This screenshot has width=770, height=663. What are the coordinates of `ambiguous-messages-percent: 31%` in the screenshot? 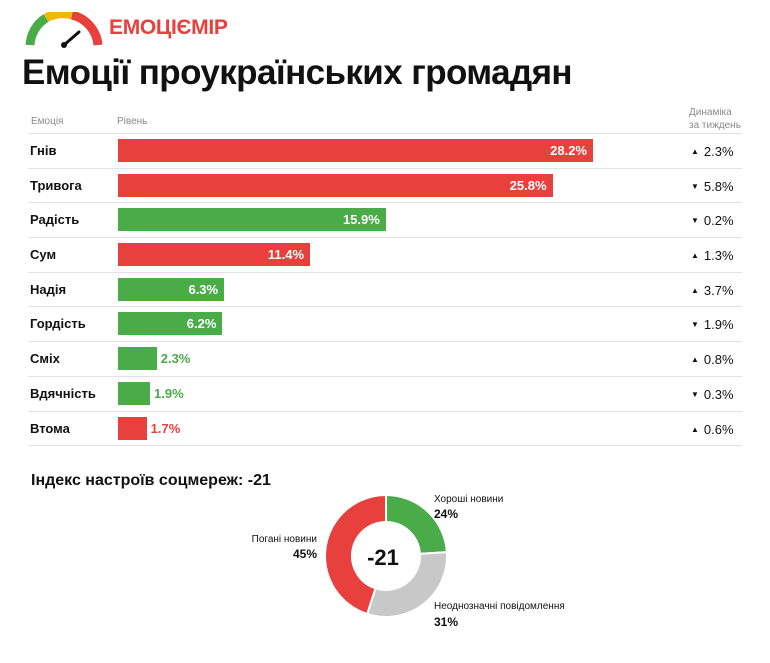 It's located at (446, 622).